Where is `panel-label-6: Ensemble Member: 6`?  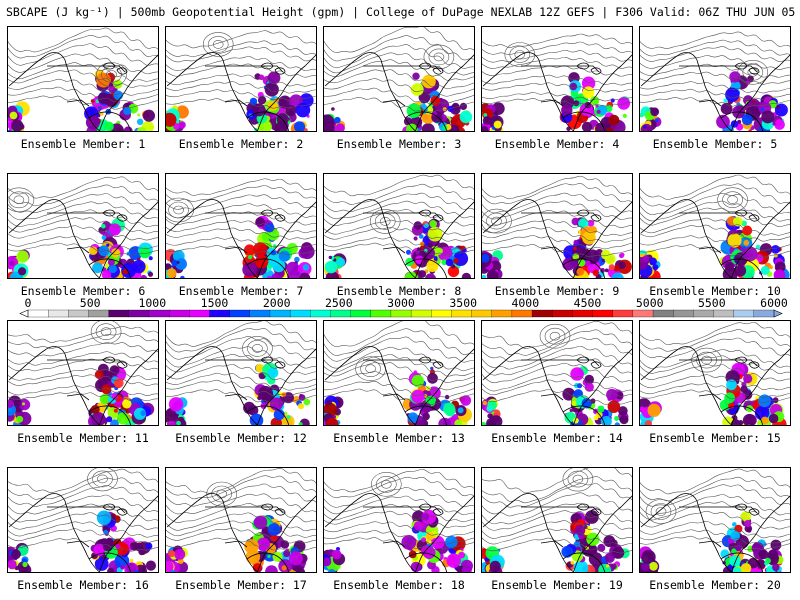 panel-label-6: Ensemble Member: 6 is located at coordinates (83, 291).